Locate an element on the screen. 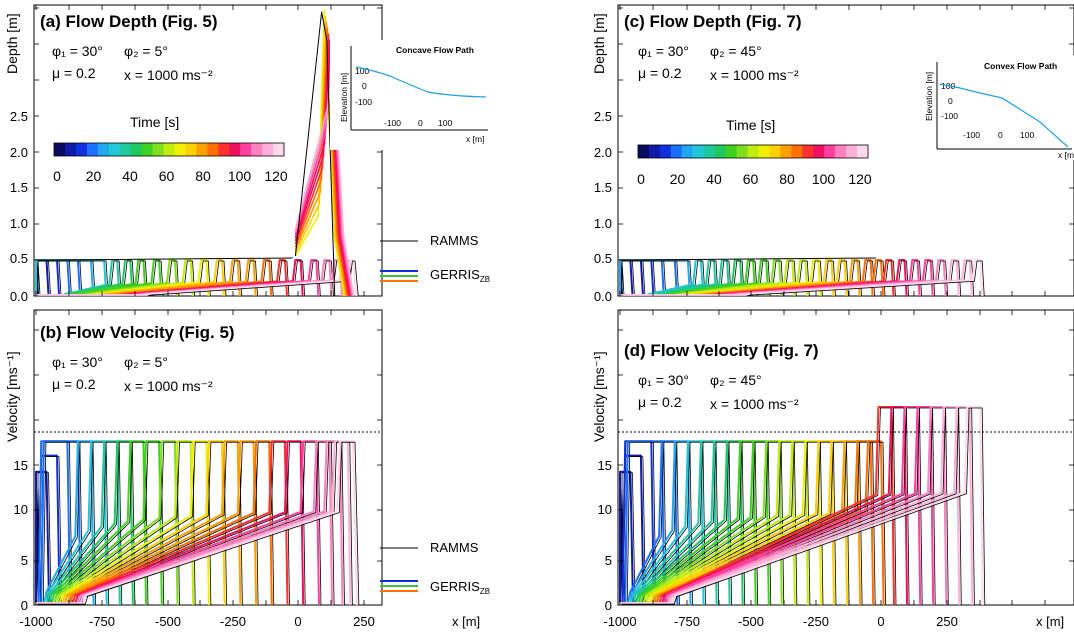  panel-a-ytick-0: 0.0 is located at coordinates (19, 296).